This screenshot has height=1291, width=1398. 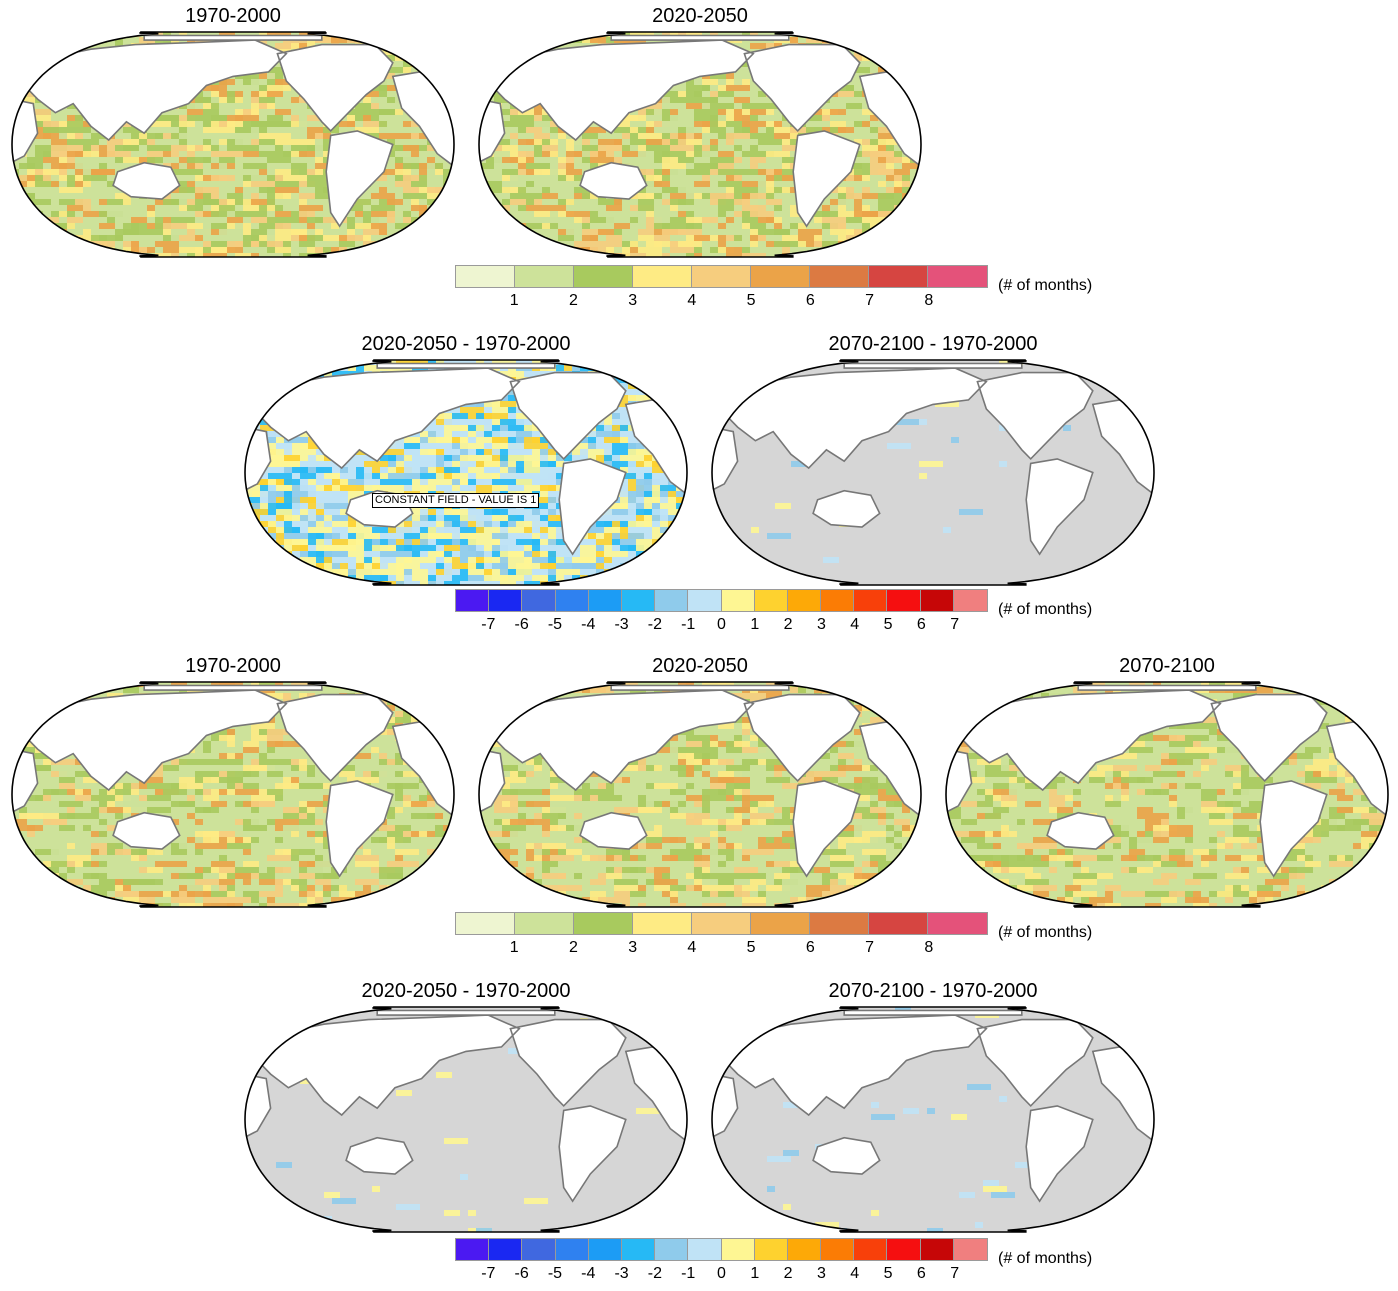 What do you see at coordinates (786, 290) in the screenshot?
I see `colorbar-absolute: 1 2 3 4 5 6 7 8 (# of months)` at bounding box center [786, 290].